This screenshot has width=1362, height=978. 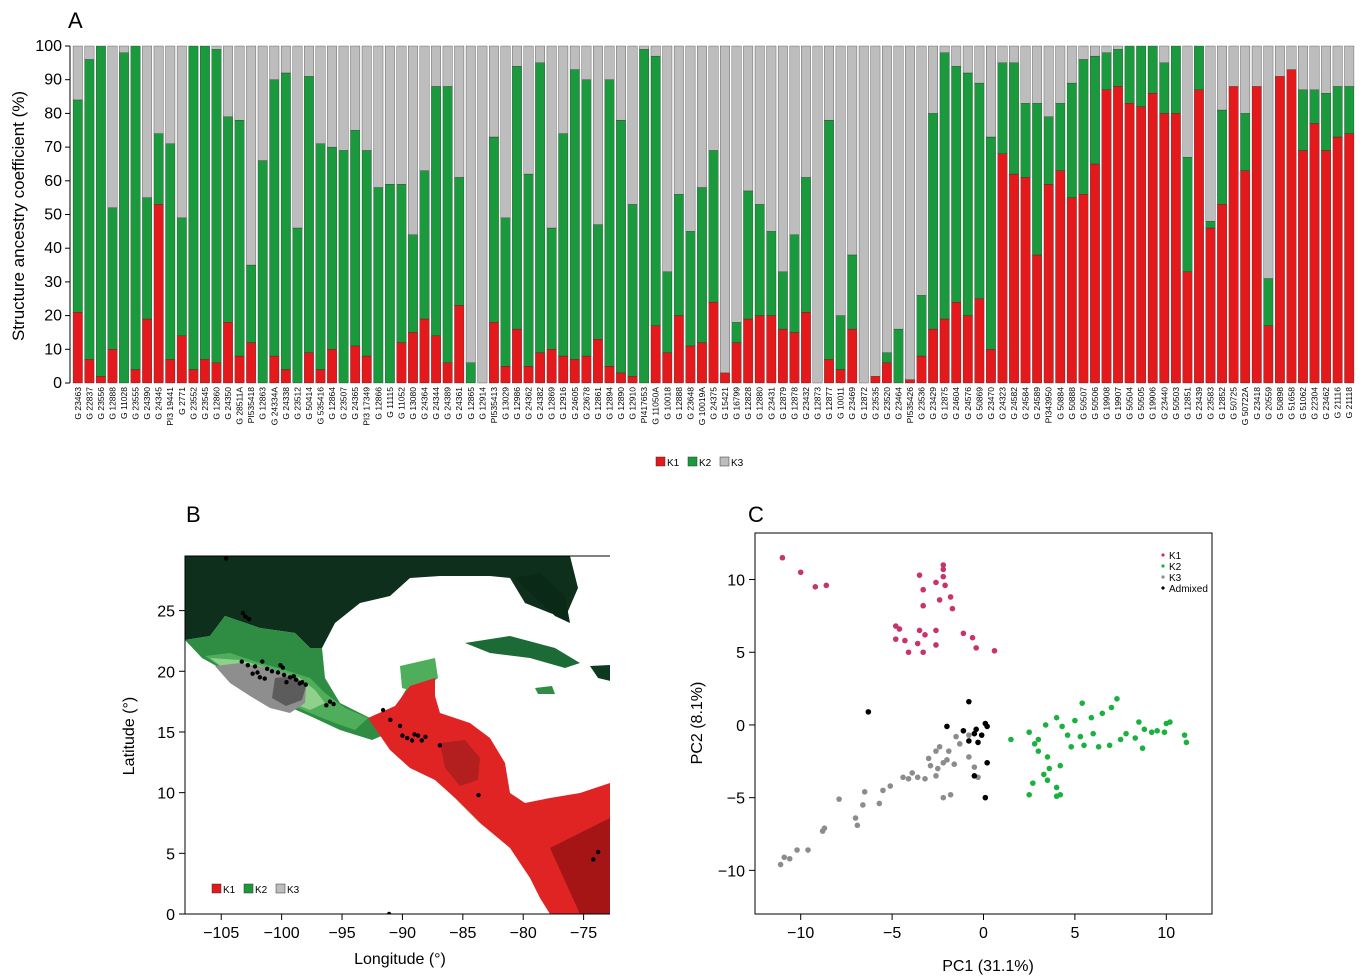 What do you see at coordinates (18, 216) in the screenshot?
I see `ylabel-ancestry: Structure ancestry coefficient (%)` at bounding box center [18, 216].